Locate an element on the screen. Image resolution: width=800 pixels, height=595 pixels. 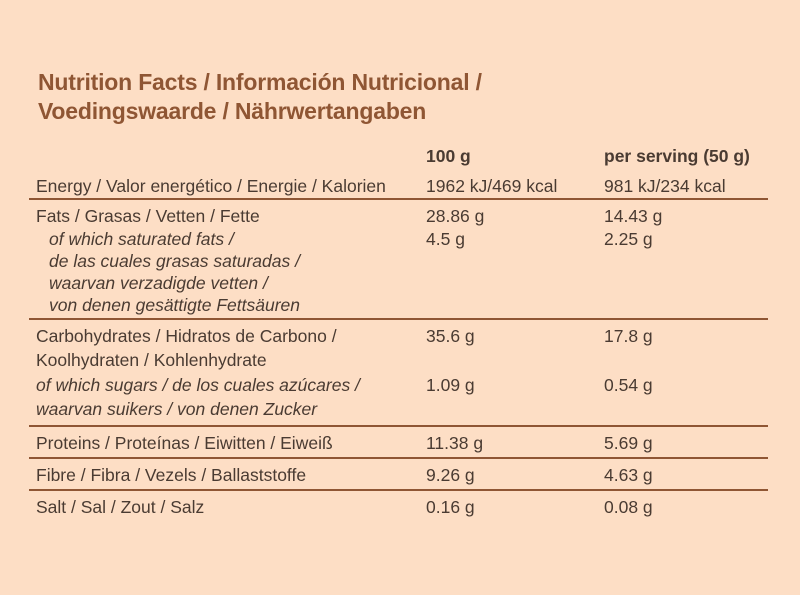
carbs-label-1: Carbohydrates / Hidratos de Carbono / is located at coordinates (186, 336).